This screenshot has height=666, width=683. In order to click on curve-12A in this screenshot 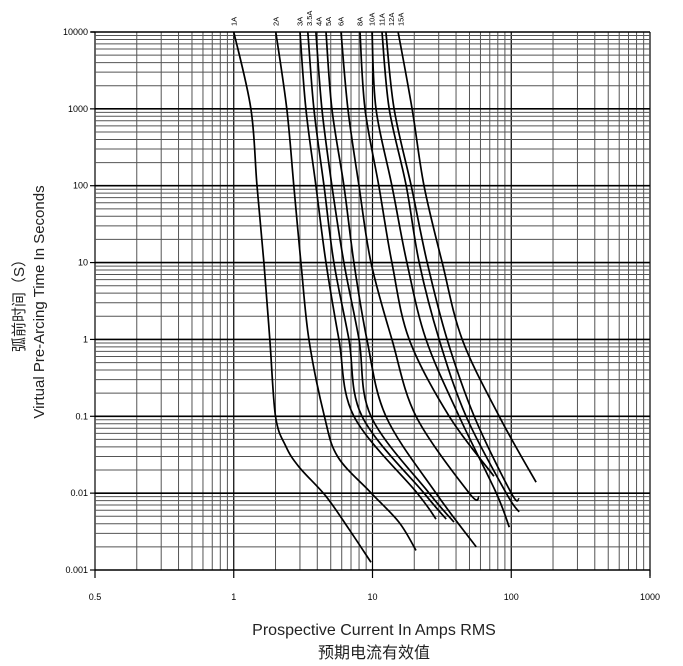, I will do `click(452, 266)`.